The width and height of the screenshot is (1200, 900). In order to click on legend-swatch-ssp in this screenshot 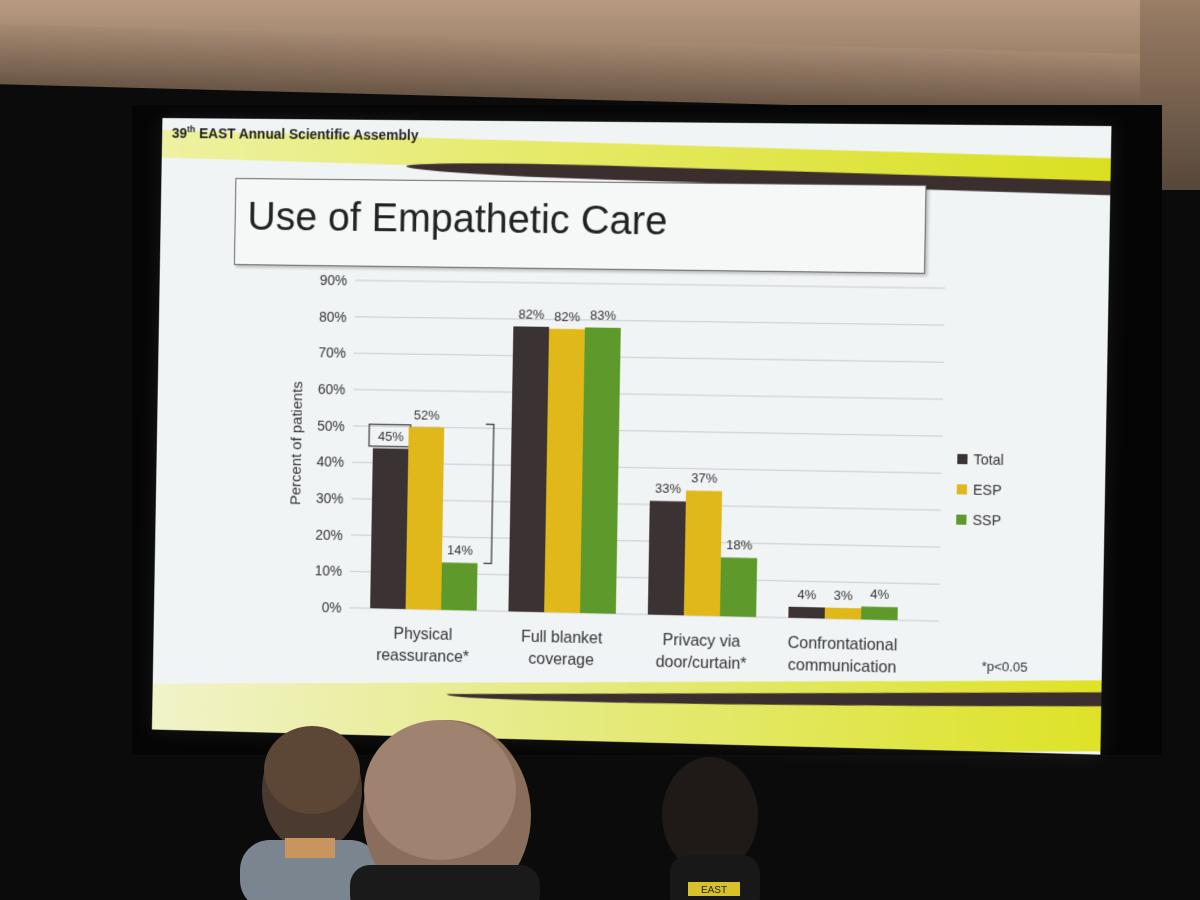, I will do `click(961, 519)`.